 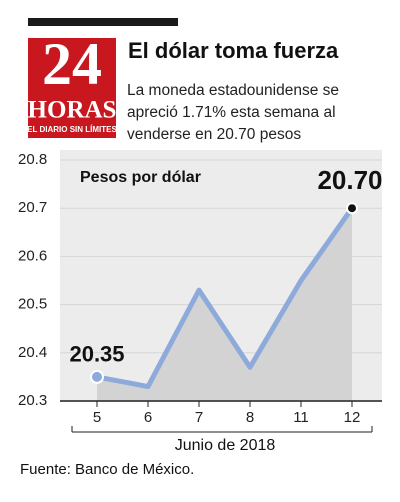 I want to click on logo-tagline: EL DIARIO SIN LÍMITES, so click(x=72, y=129).